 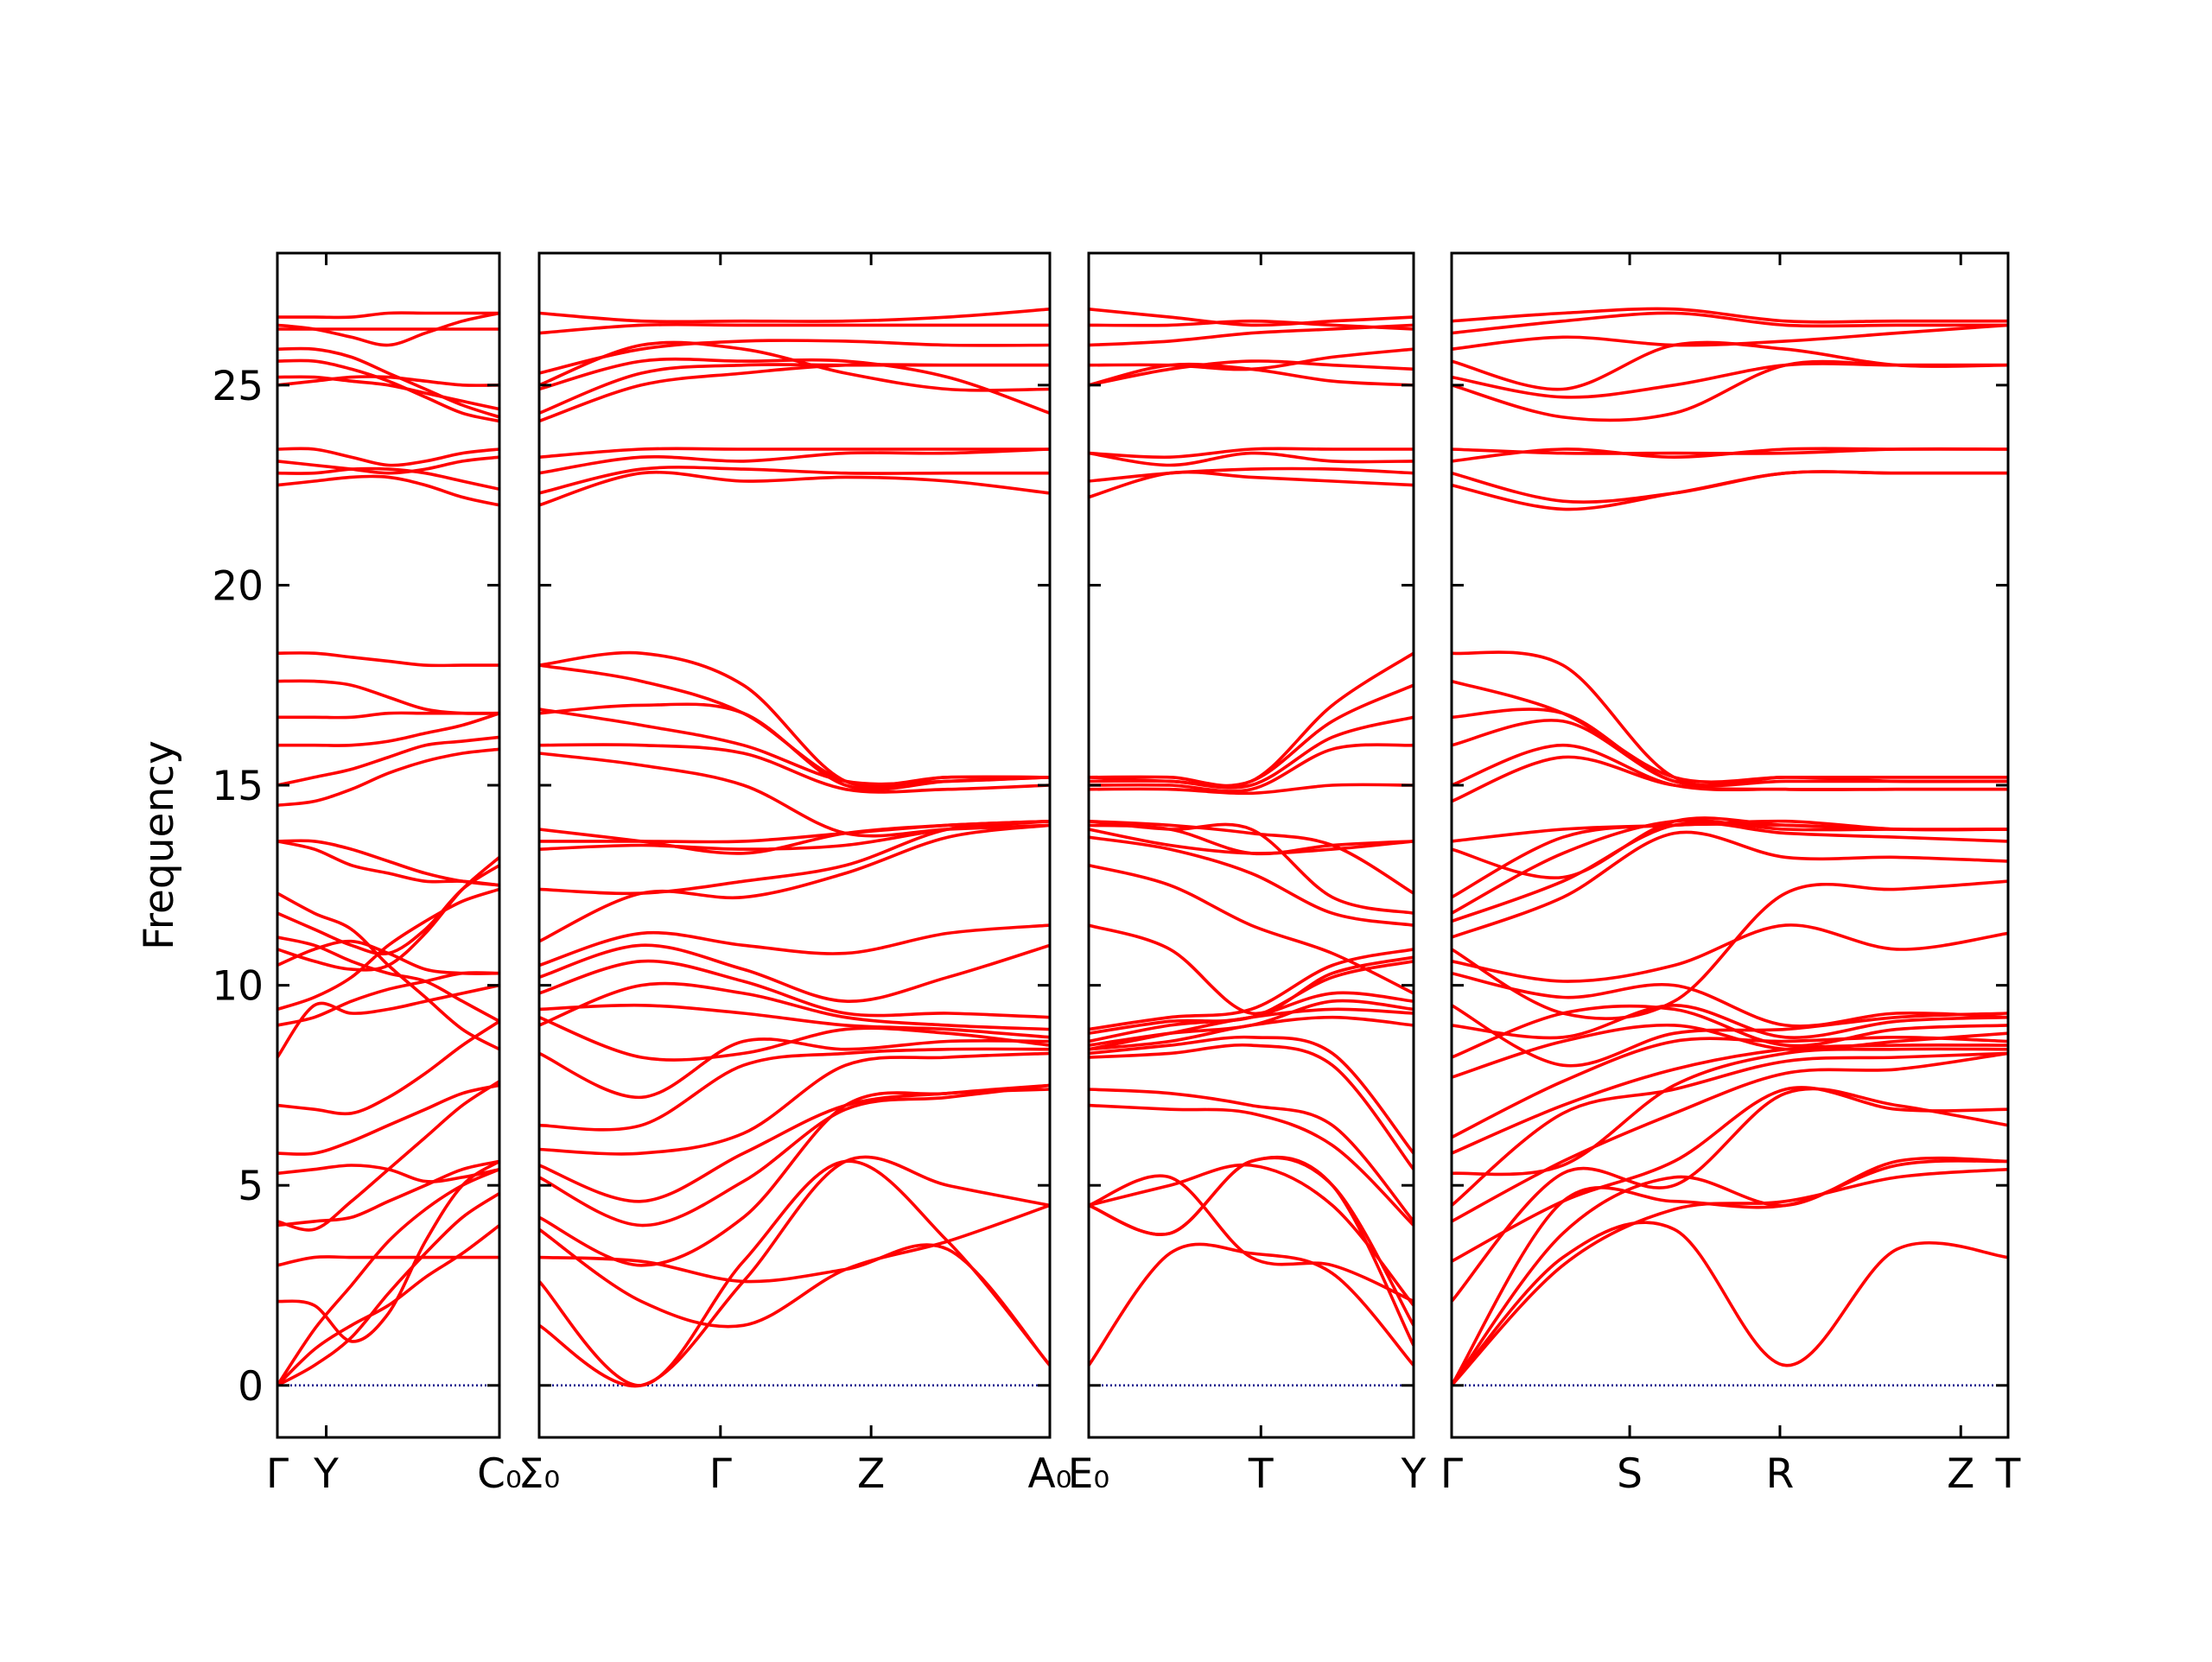 What do you see at coordinates (1261, 1474) in the screenshot?
I see `x-tick-label: T` at bounding box center [1261, 1474].